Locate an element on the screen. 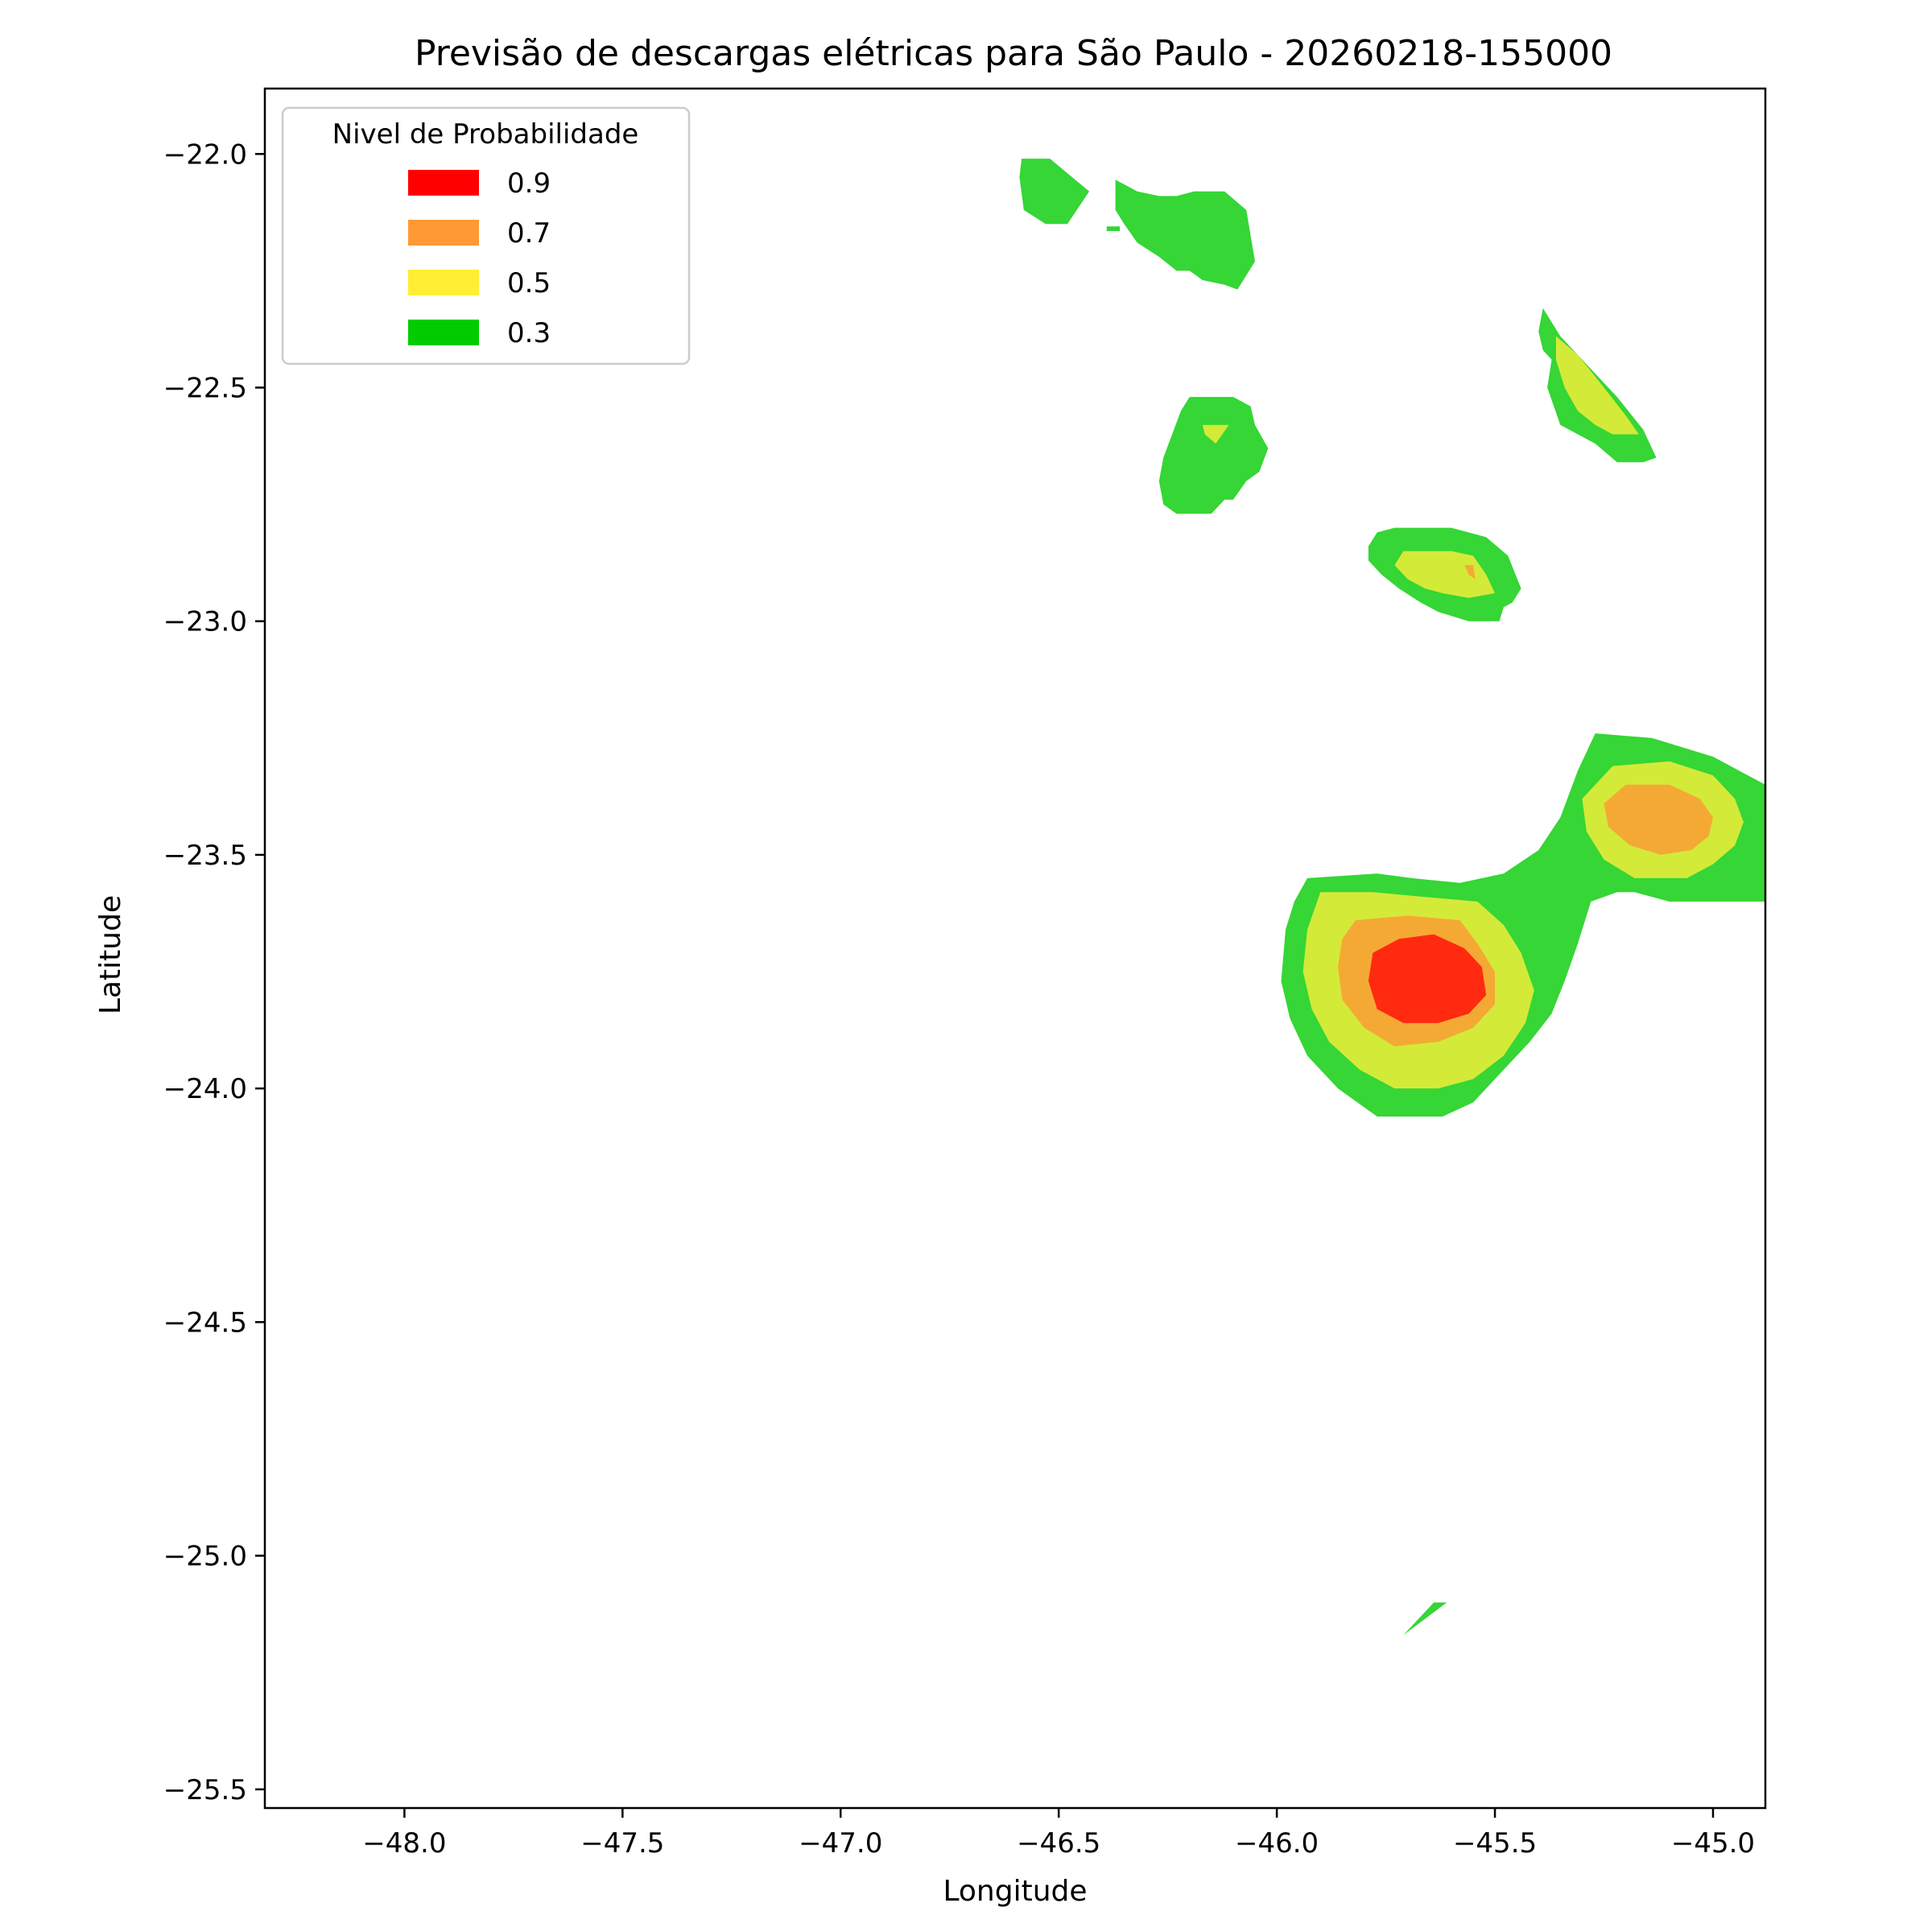  y-axis-label: Latitude is located at coordinates (111, 954).